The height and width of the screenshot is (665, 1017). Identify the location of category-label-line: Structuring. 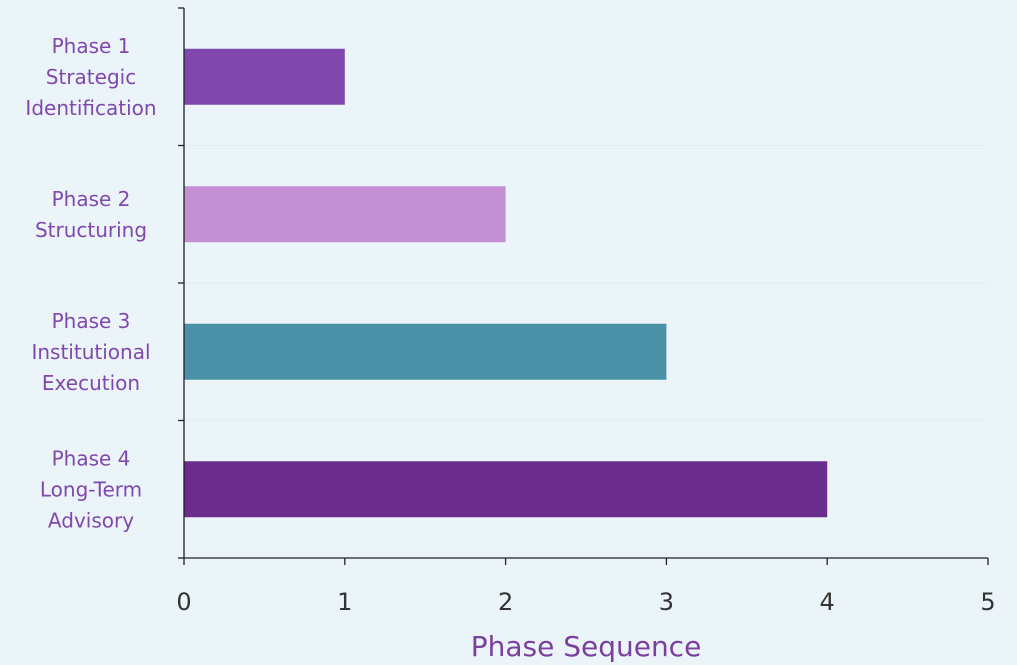
(91, 230).